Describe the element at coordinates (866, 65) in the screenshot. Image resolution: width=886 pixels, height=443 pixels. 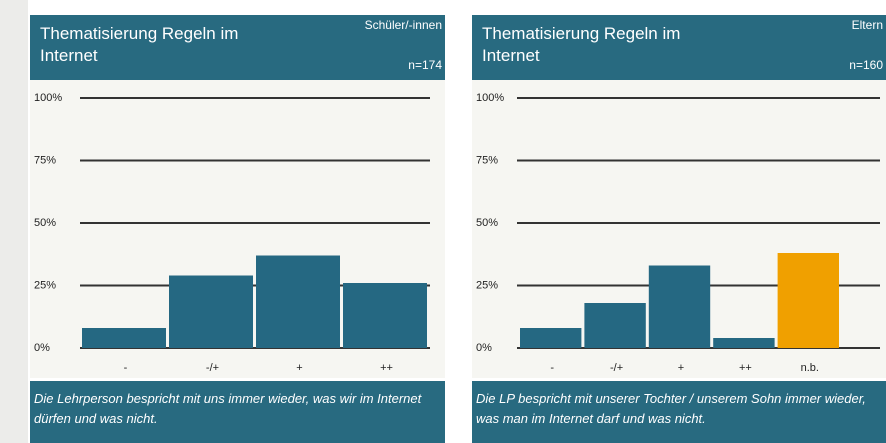
I see `sample-size: n=160` at that location.